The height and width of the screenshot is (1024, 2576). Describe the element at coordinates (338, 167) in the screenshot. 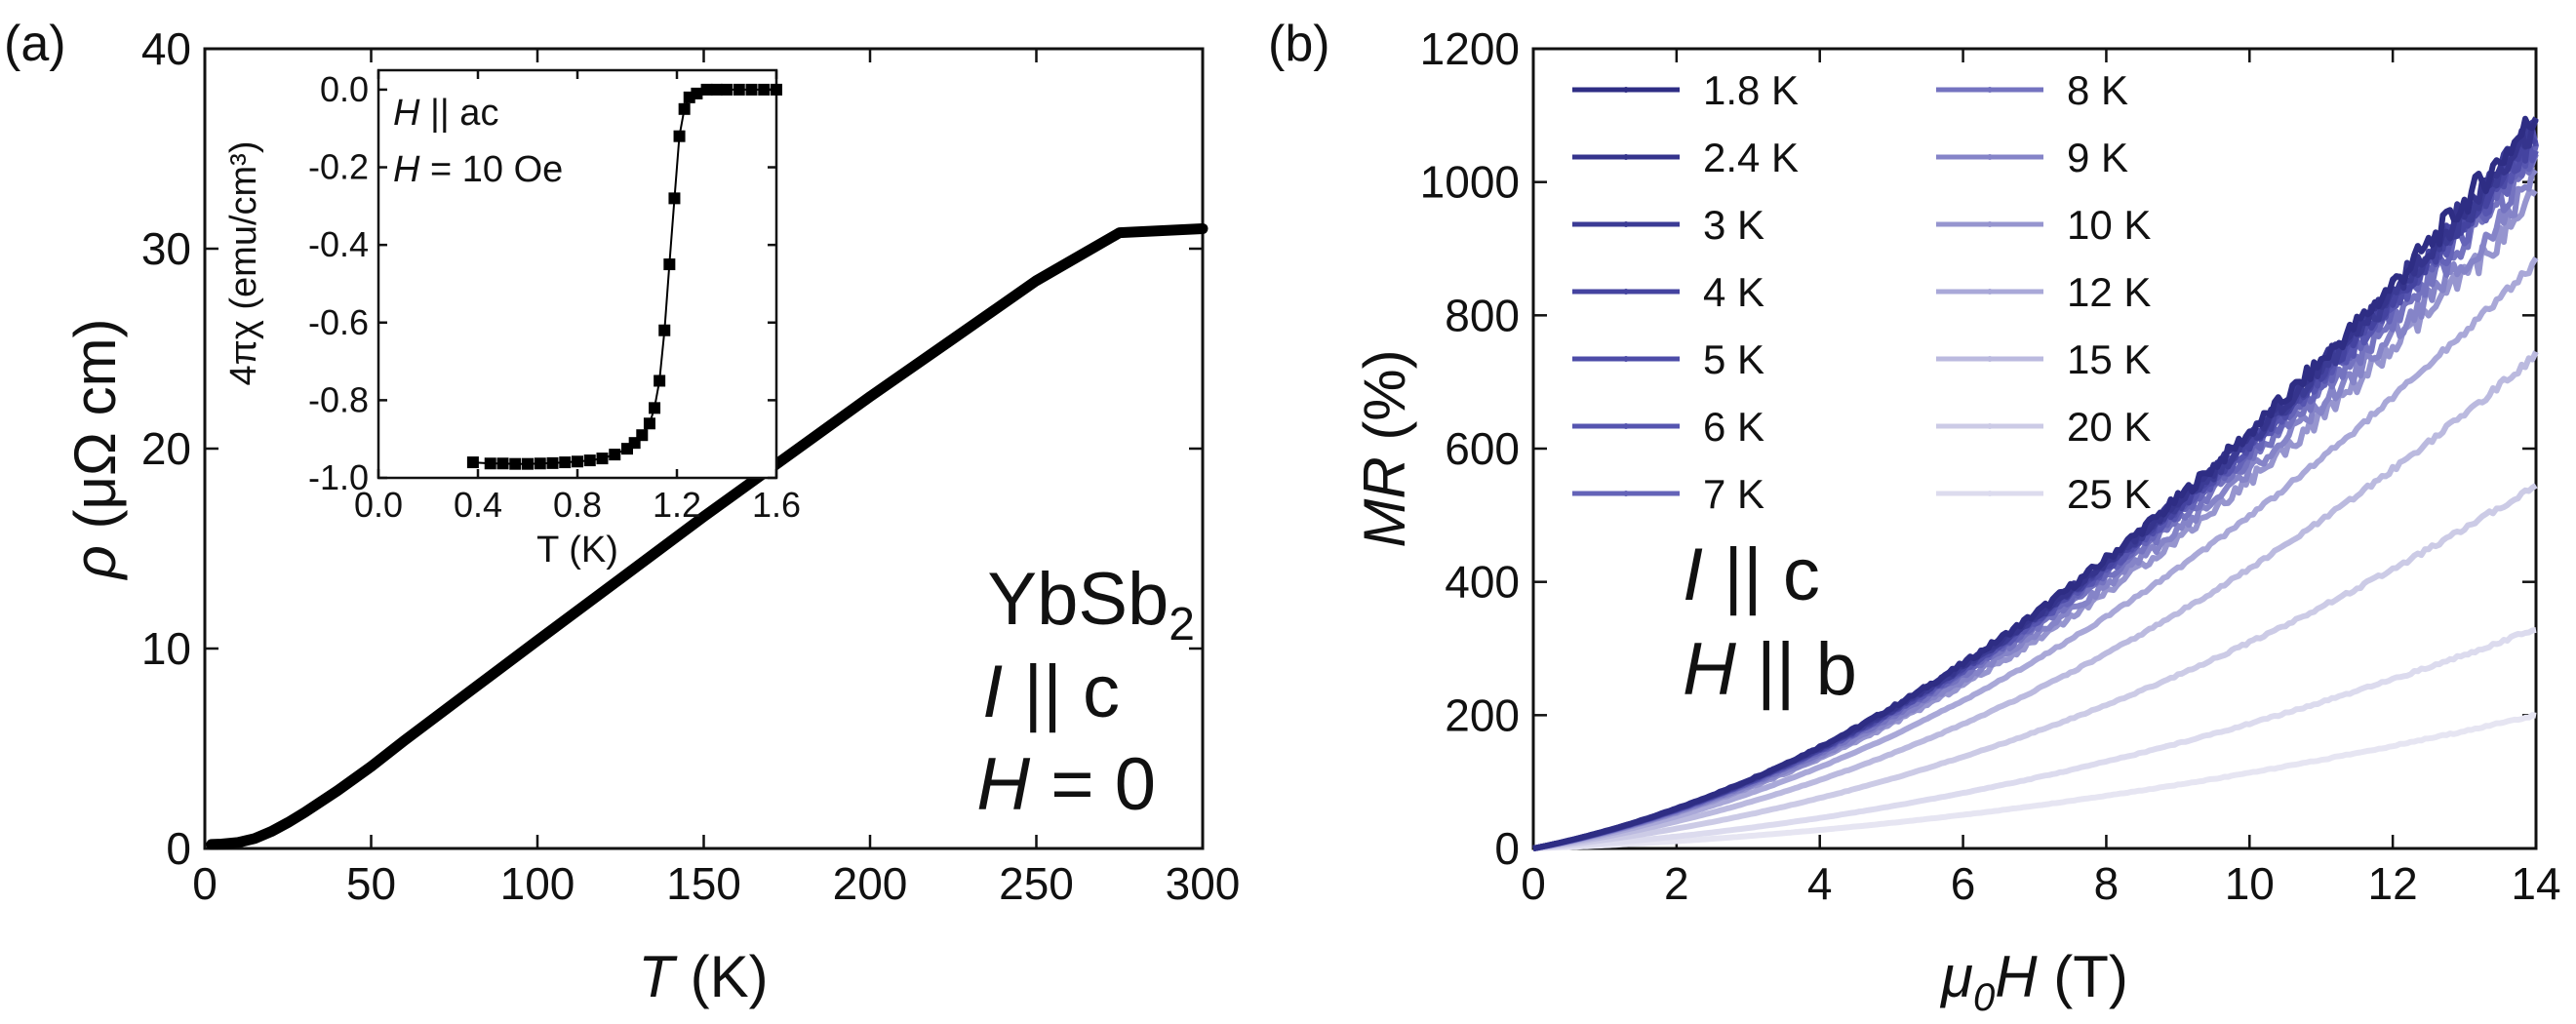

I see `y-tick-label: -0.2` at that location.